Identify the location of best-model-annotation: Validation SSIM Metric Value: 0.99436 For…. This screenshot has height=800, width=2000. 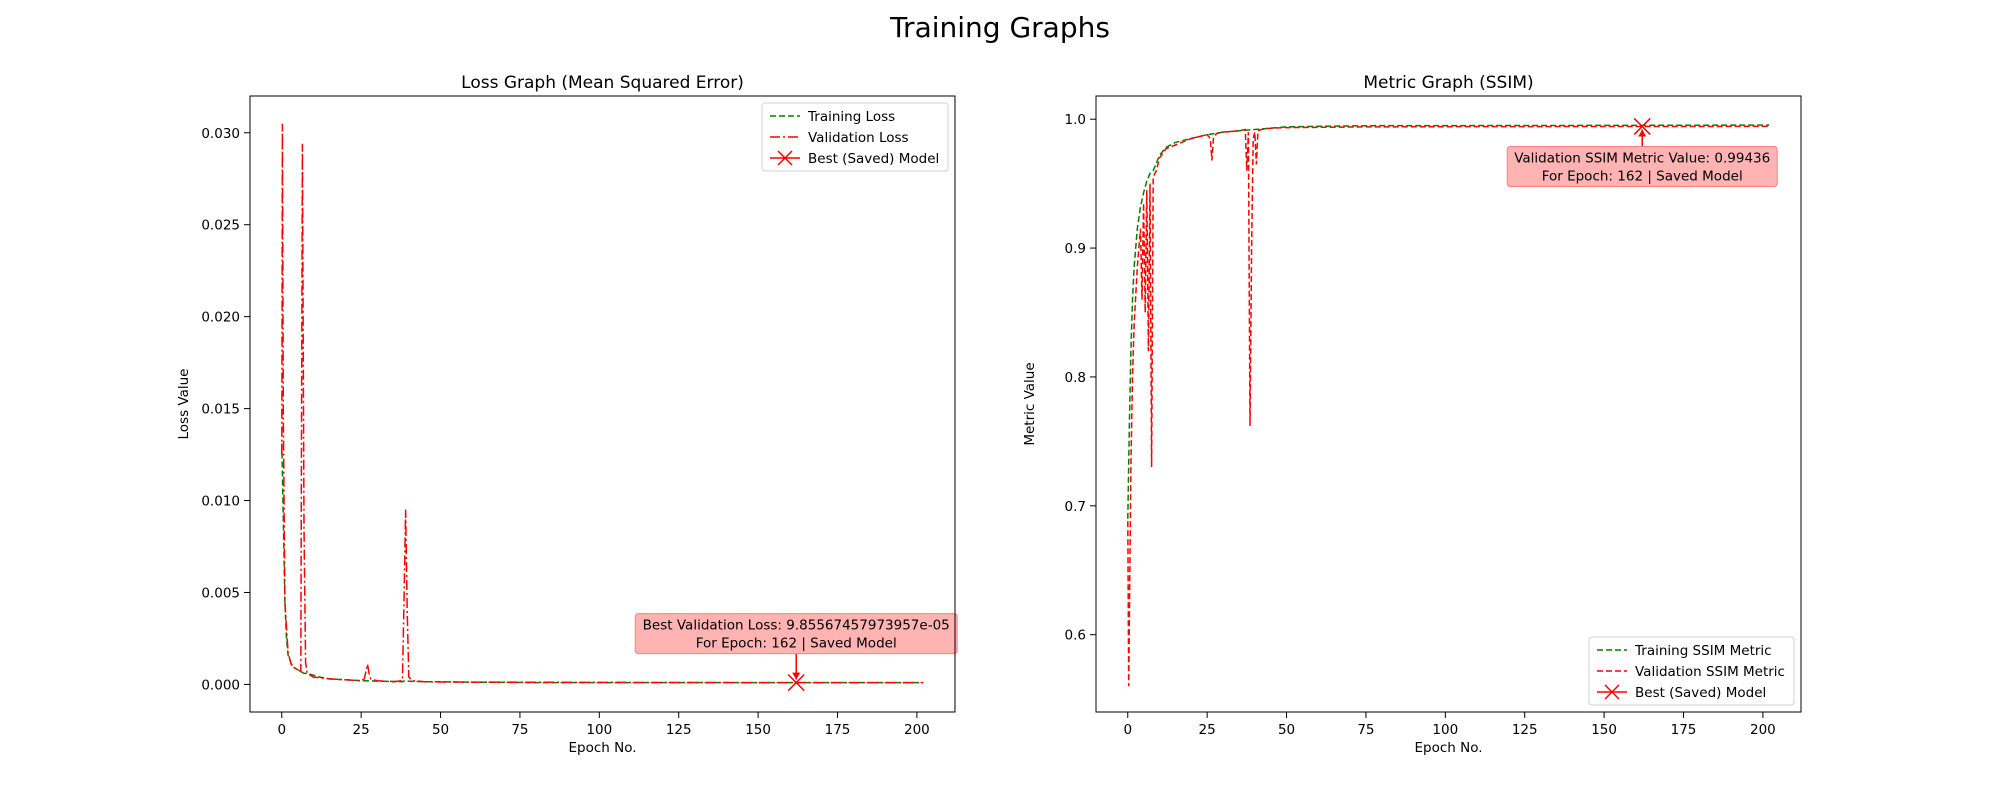
(1642, 158).